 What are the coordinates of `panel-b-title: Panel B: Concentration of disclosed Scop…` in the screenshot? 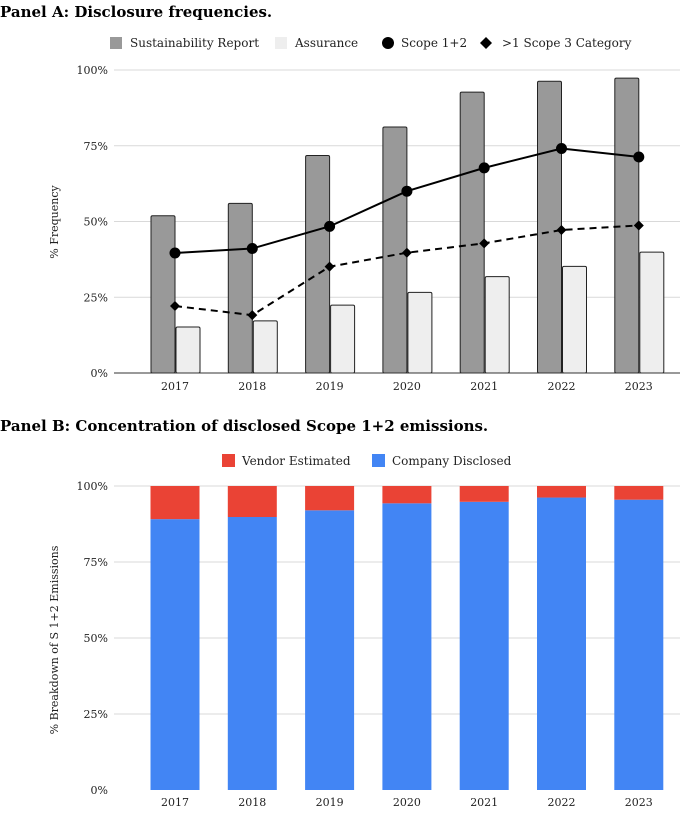 It's located at (244, 426).